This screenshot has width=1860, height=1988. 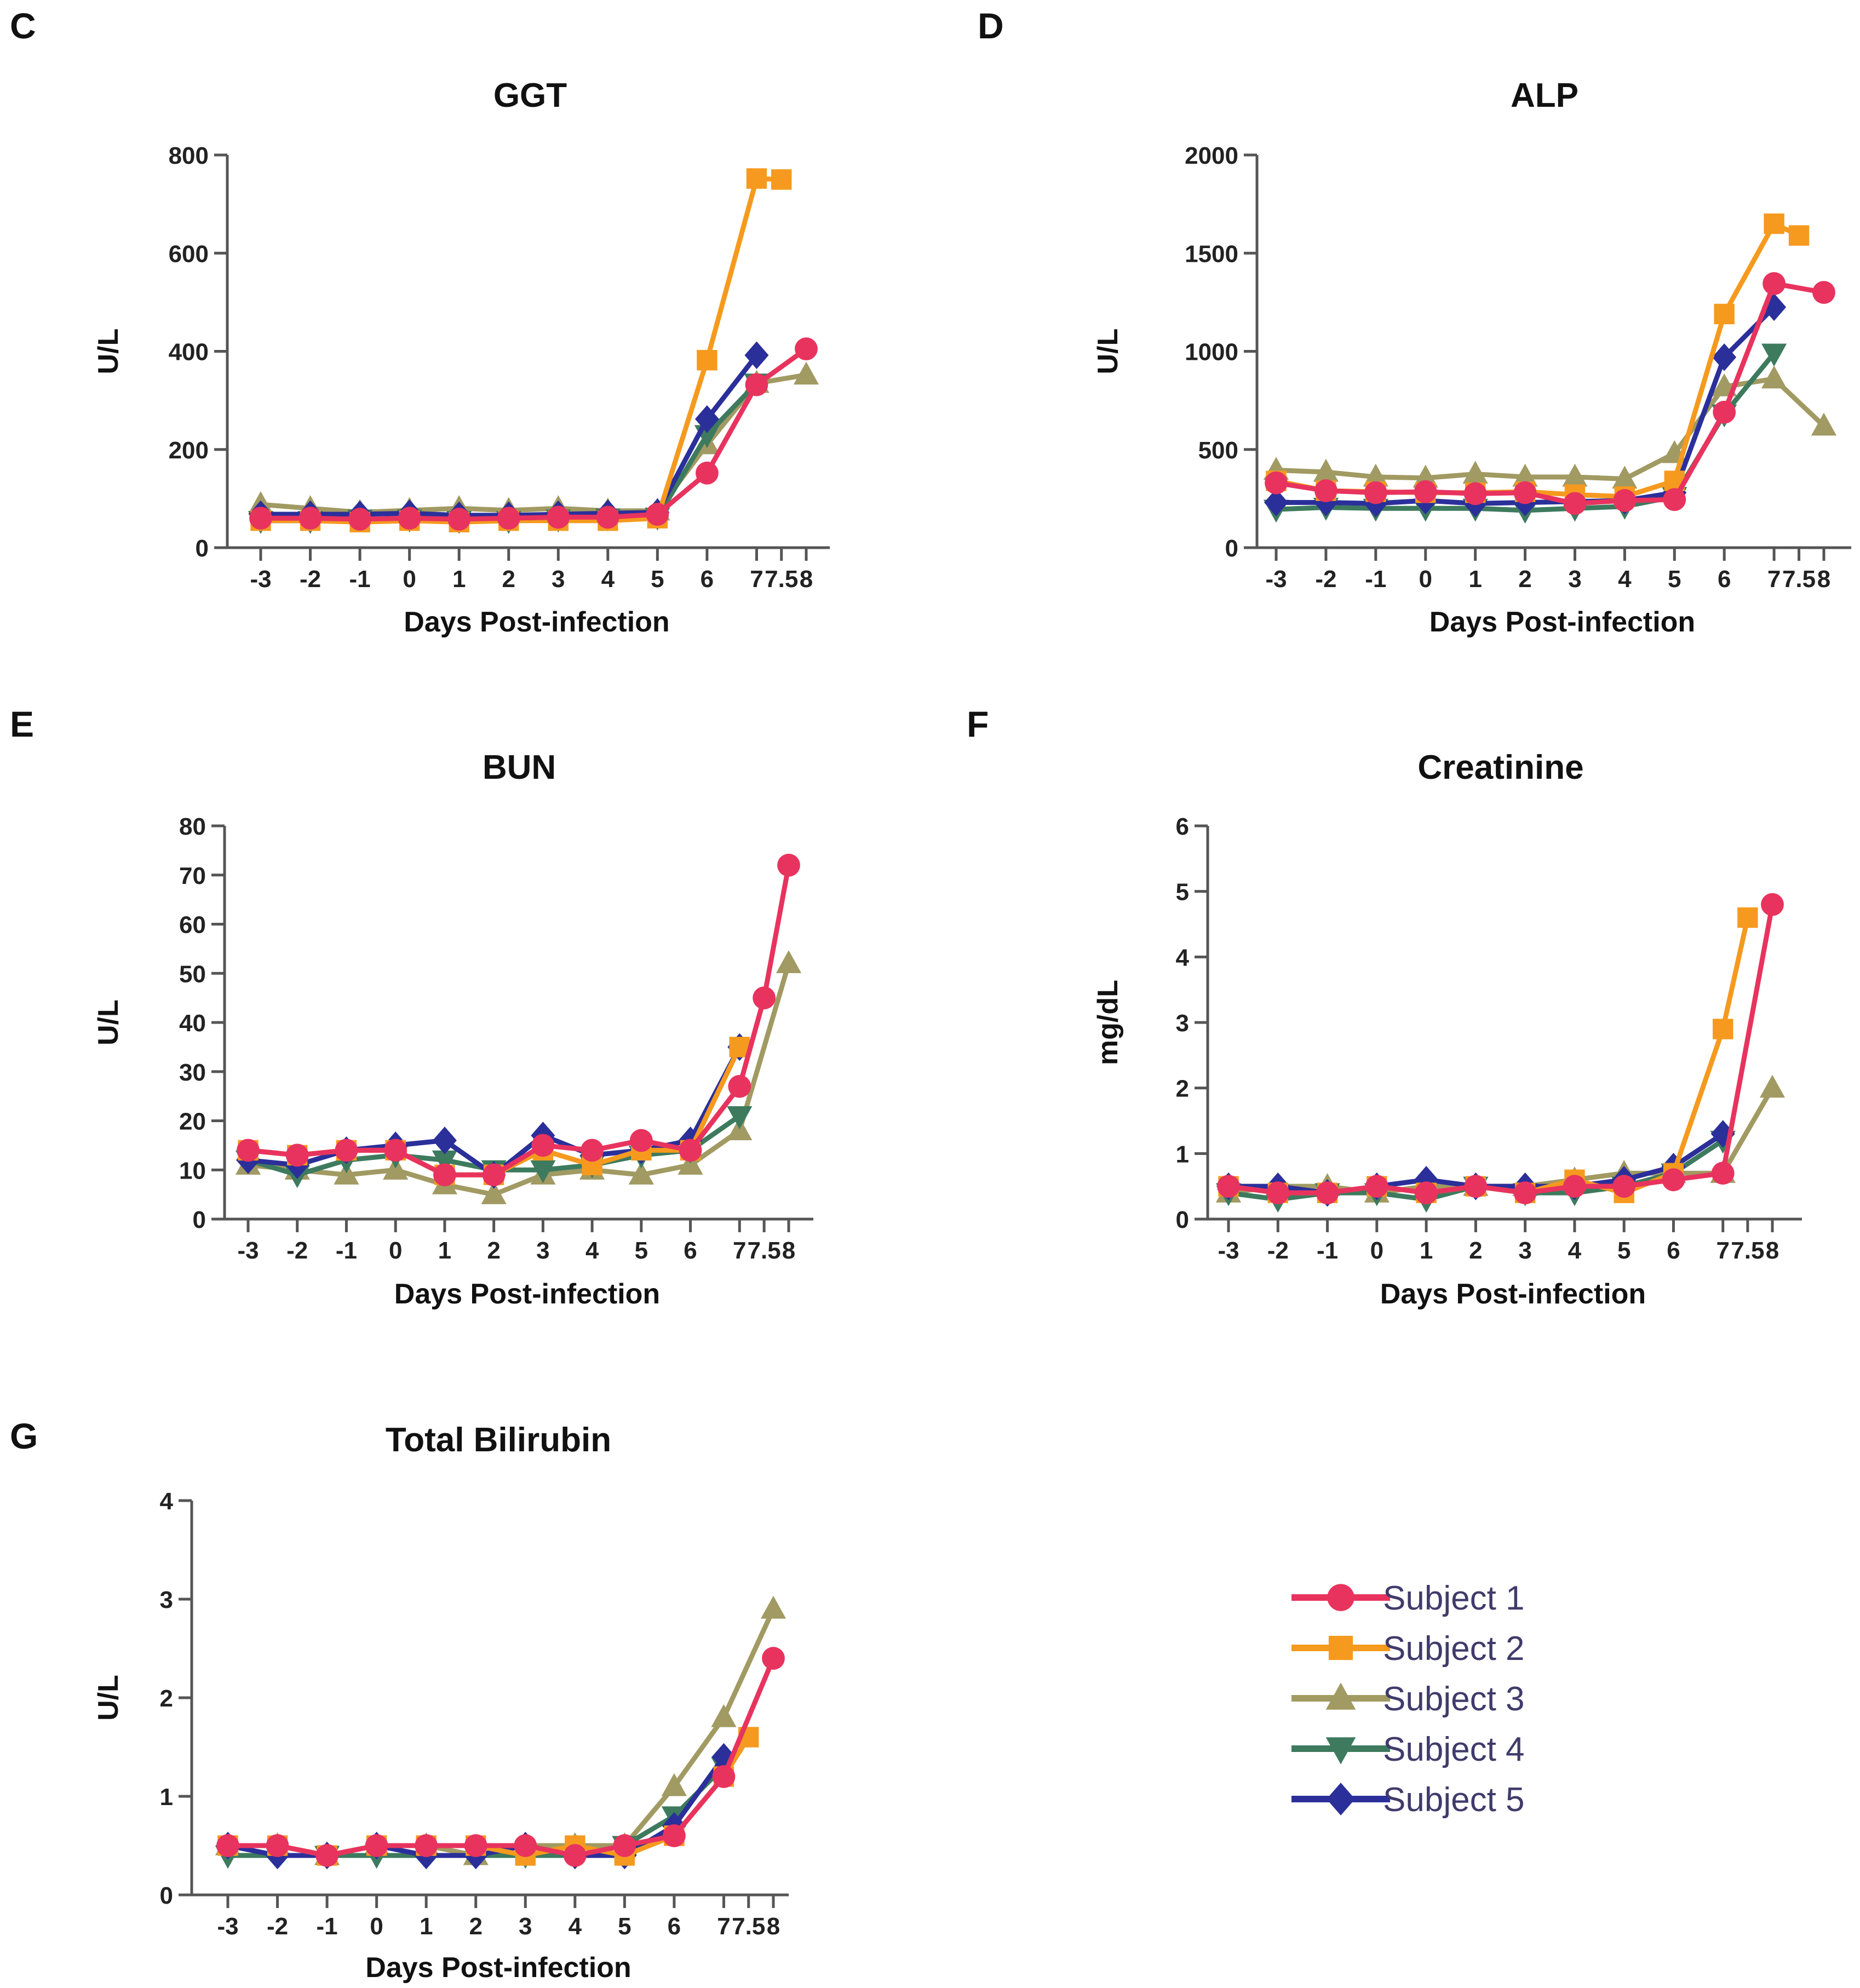 What do you see at coordinates (23, 25) in the screenshot?
I see `panel-letter: C` at bounding box center [23, 25].